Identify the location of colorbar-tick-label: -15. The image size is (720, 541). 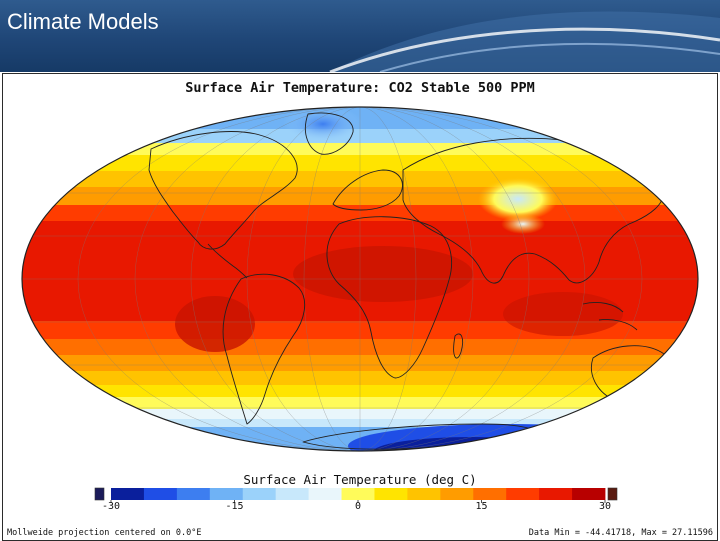
(234, 506).